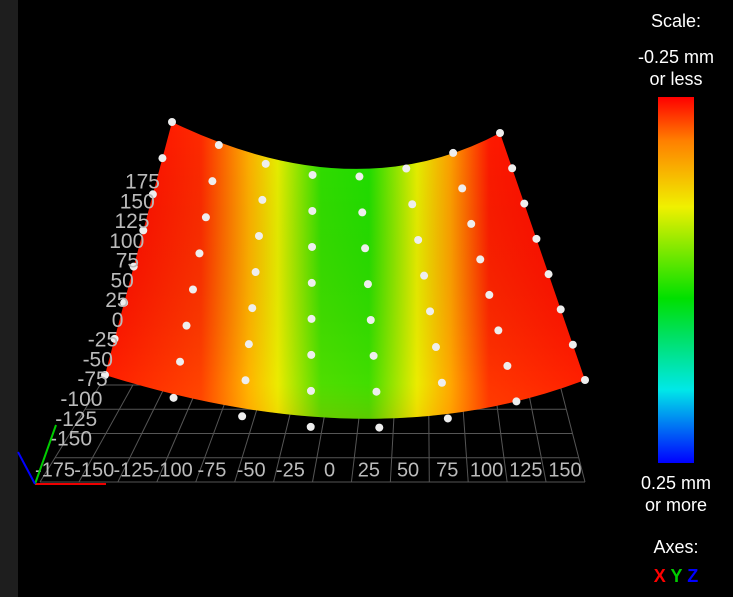 Image resolution: width=733 pixels, height=597 pixels. Describe the element at coordinates (127, 261) in the screenshot. I see `y-tick-label: 75` at that location.